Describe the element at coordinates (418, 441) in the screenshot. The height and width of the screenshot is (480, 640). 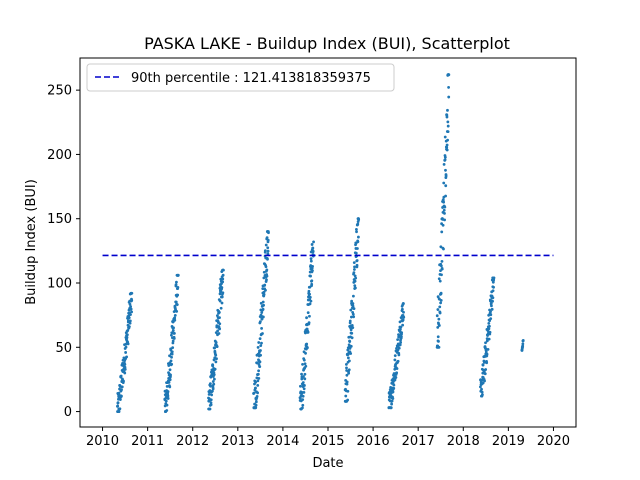
I see `x-tick-label: 2017` at that location.